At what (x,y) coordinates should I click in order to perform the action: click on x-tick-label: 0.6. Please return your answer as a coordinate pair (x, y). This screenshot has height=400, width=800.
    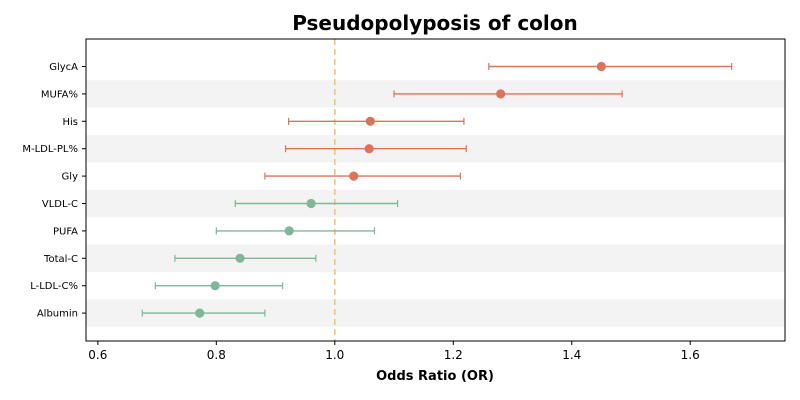
    Looking at the image, I should click on (97, 355).